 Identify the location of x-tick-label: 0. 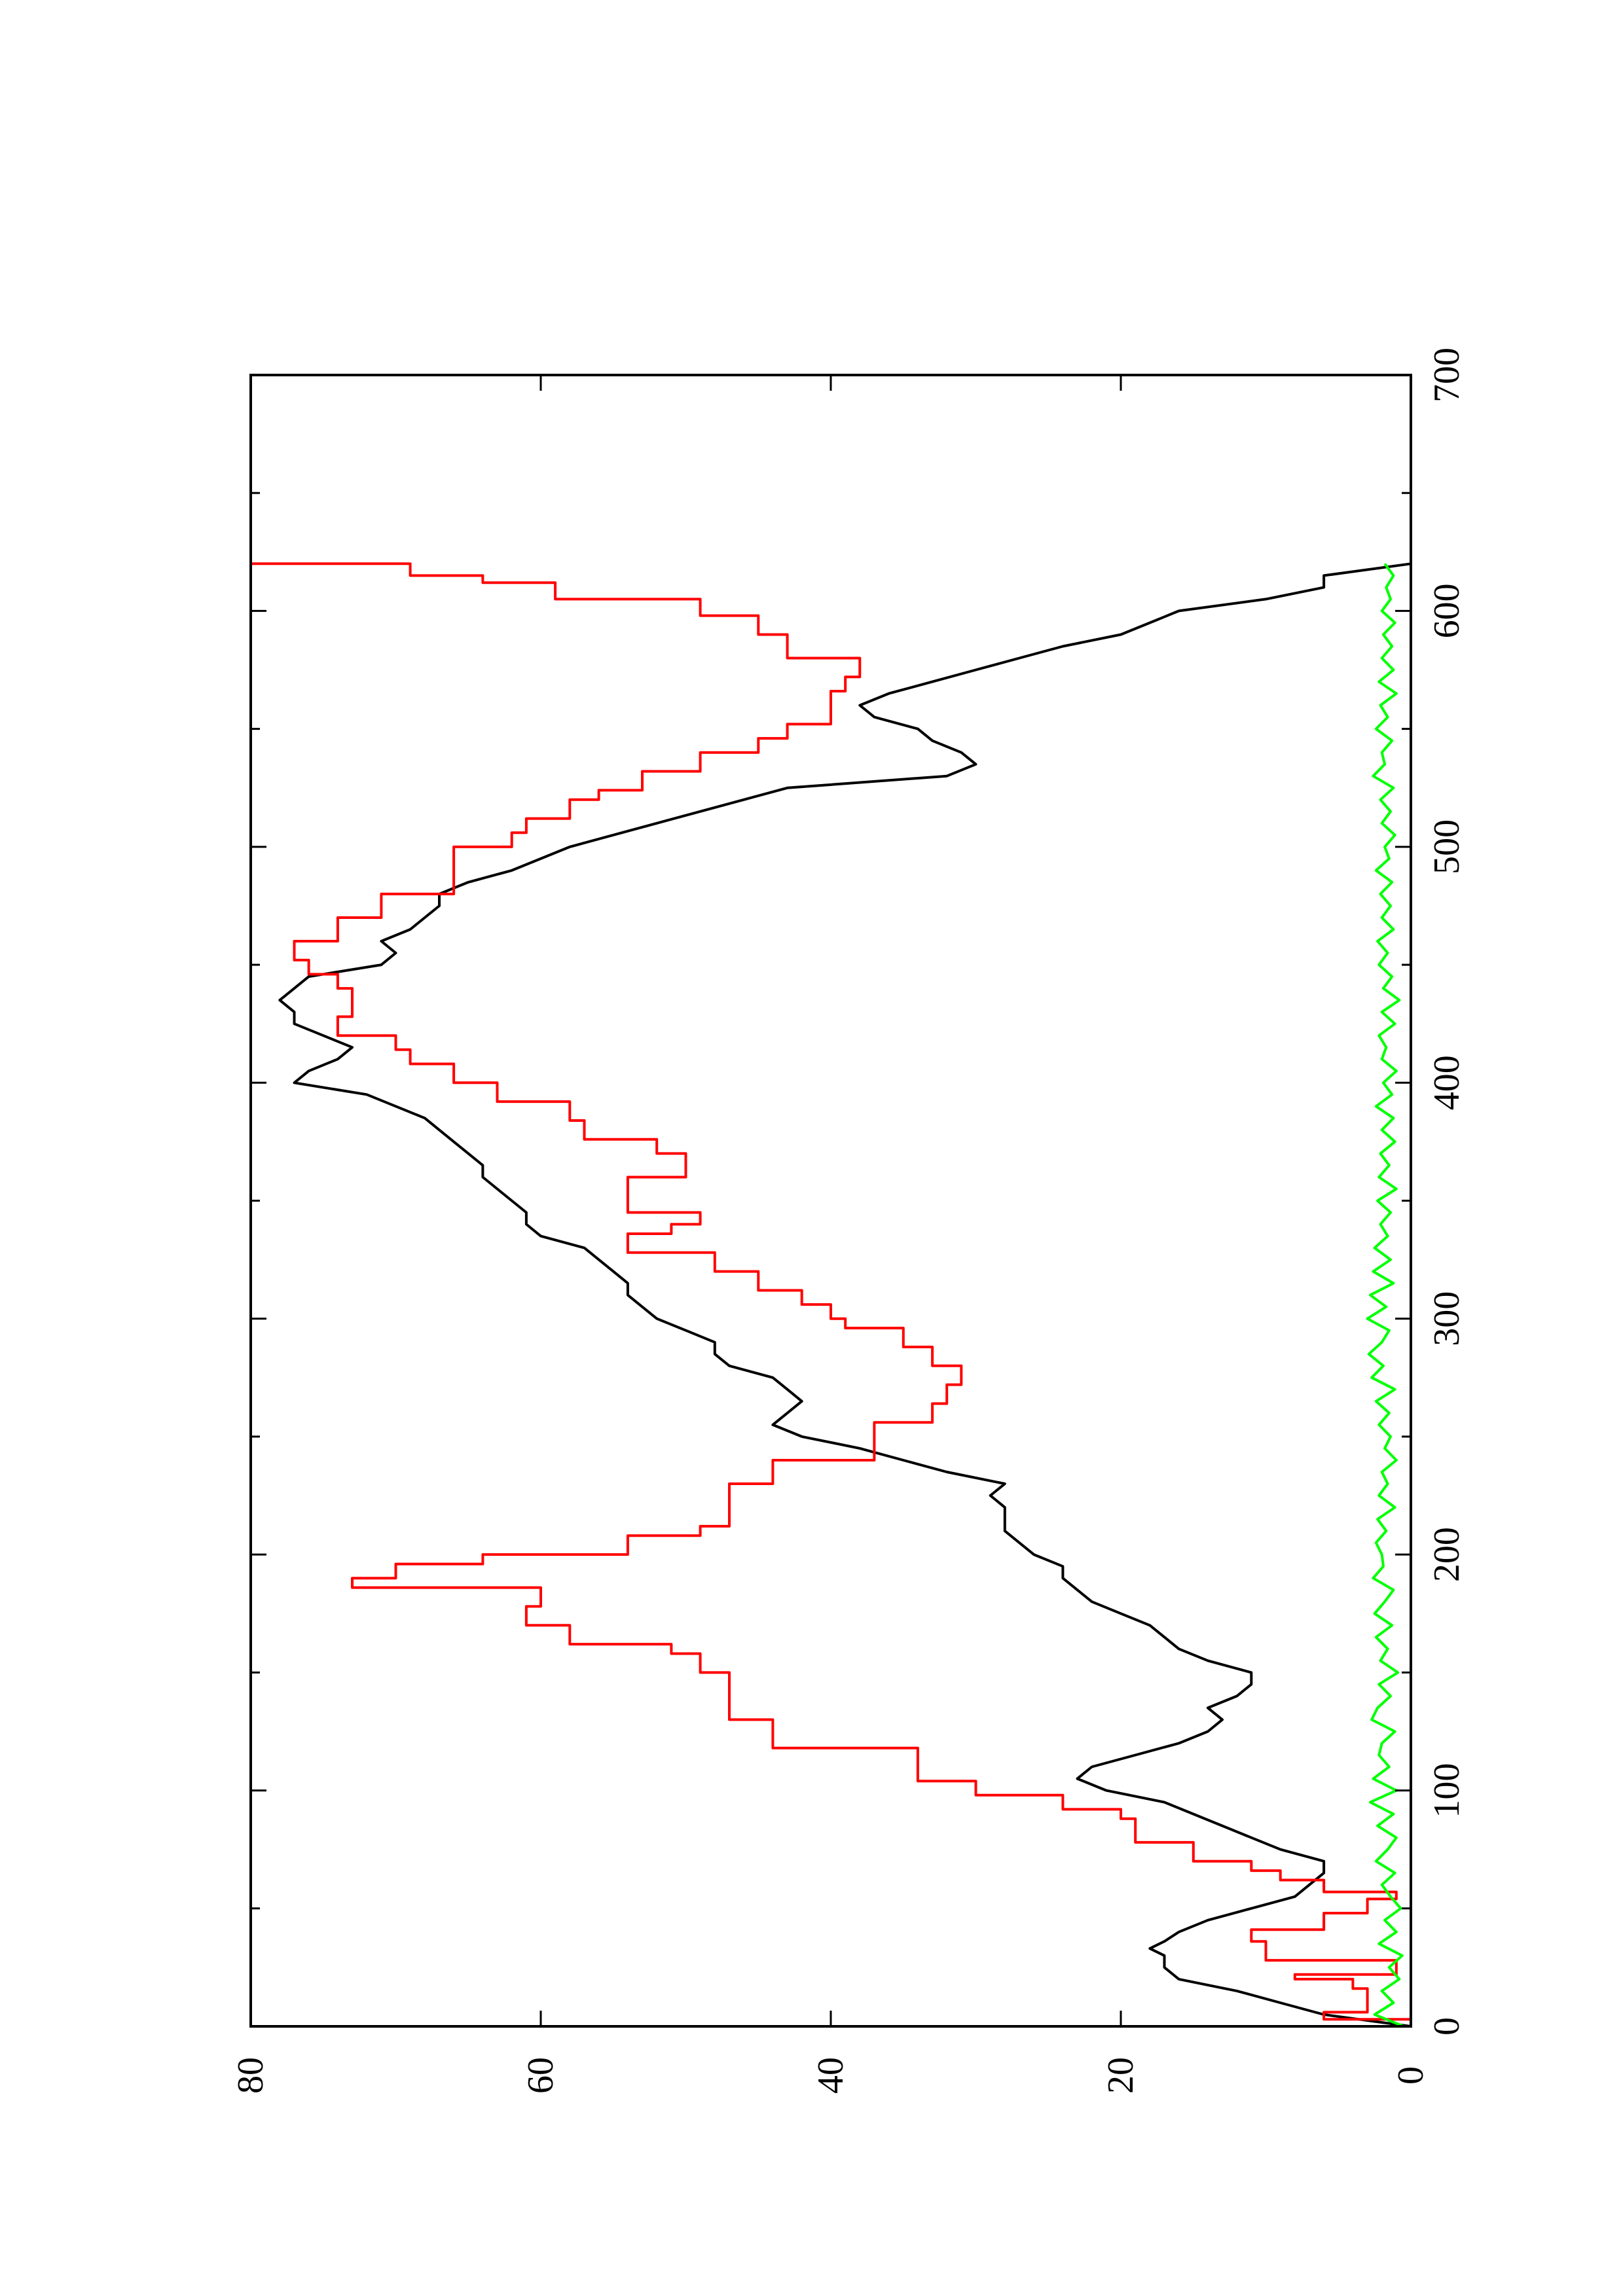
(1447, 2026).